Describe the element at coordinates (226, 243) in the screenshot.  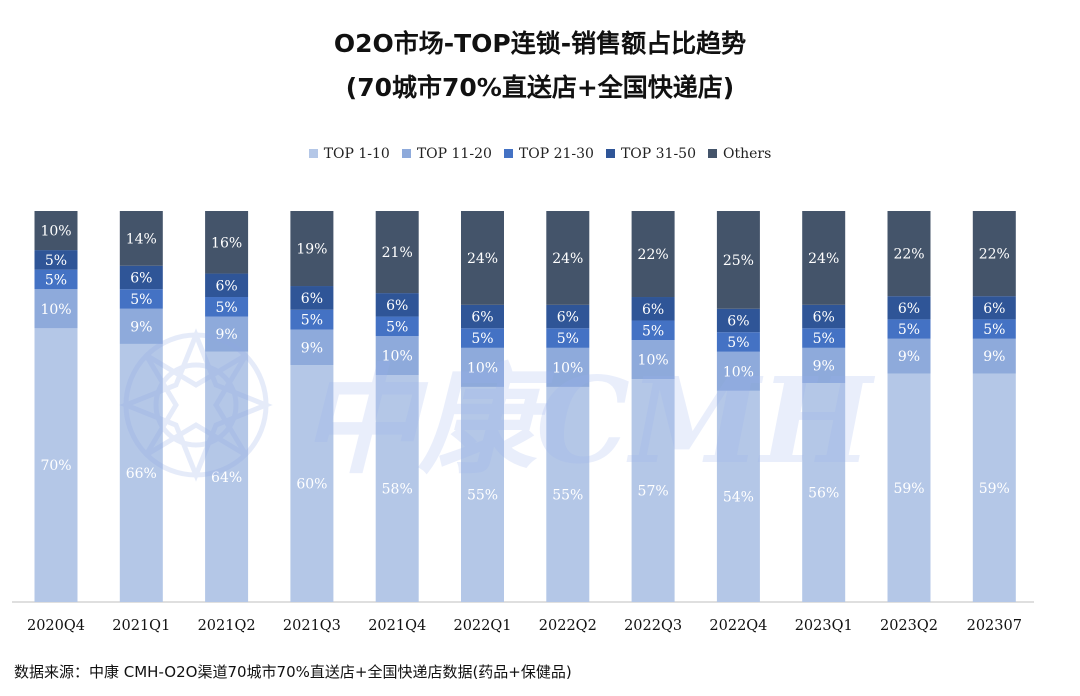
I see `data-label: 16%` at that location.